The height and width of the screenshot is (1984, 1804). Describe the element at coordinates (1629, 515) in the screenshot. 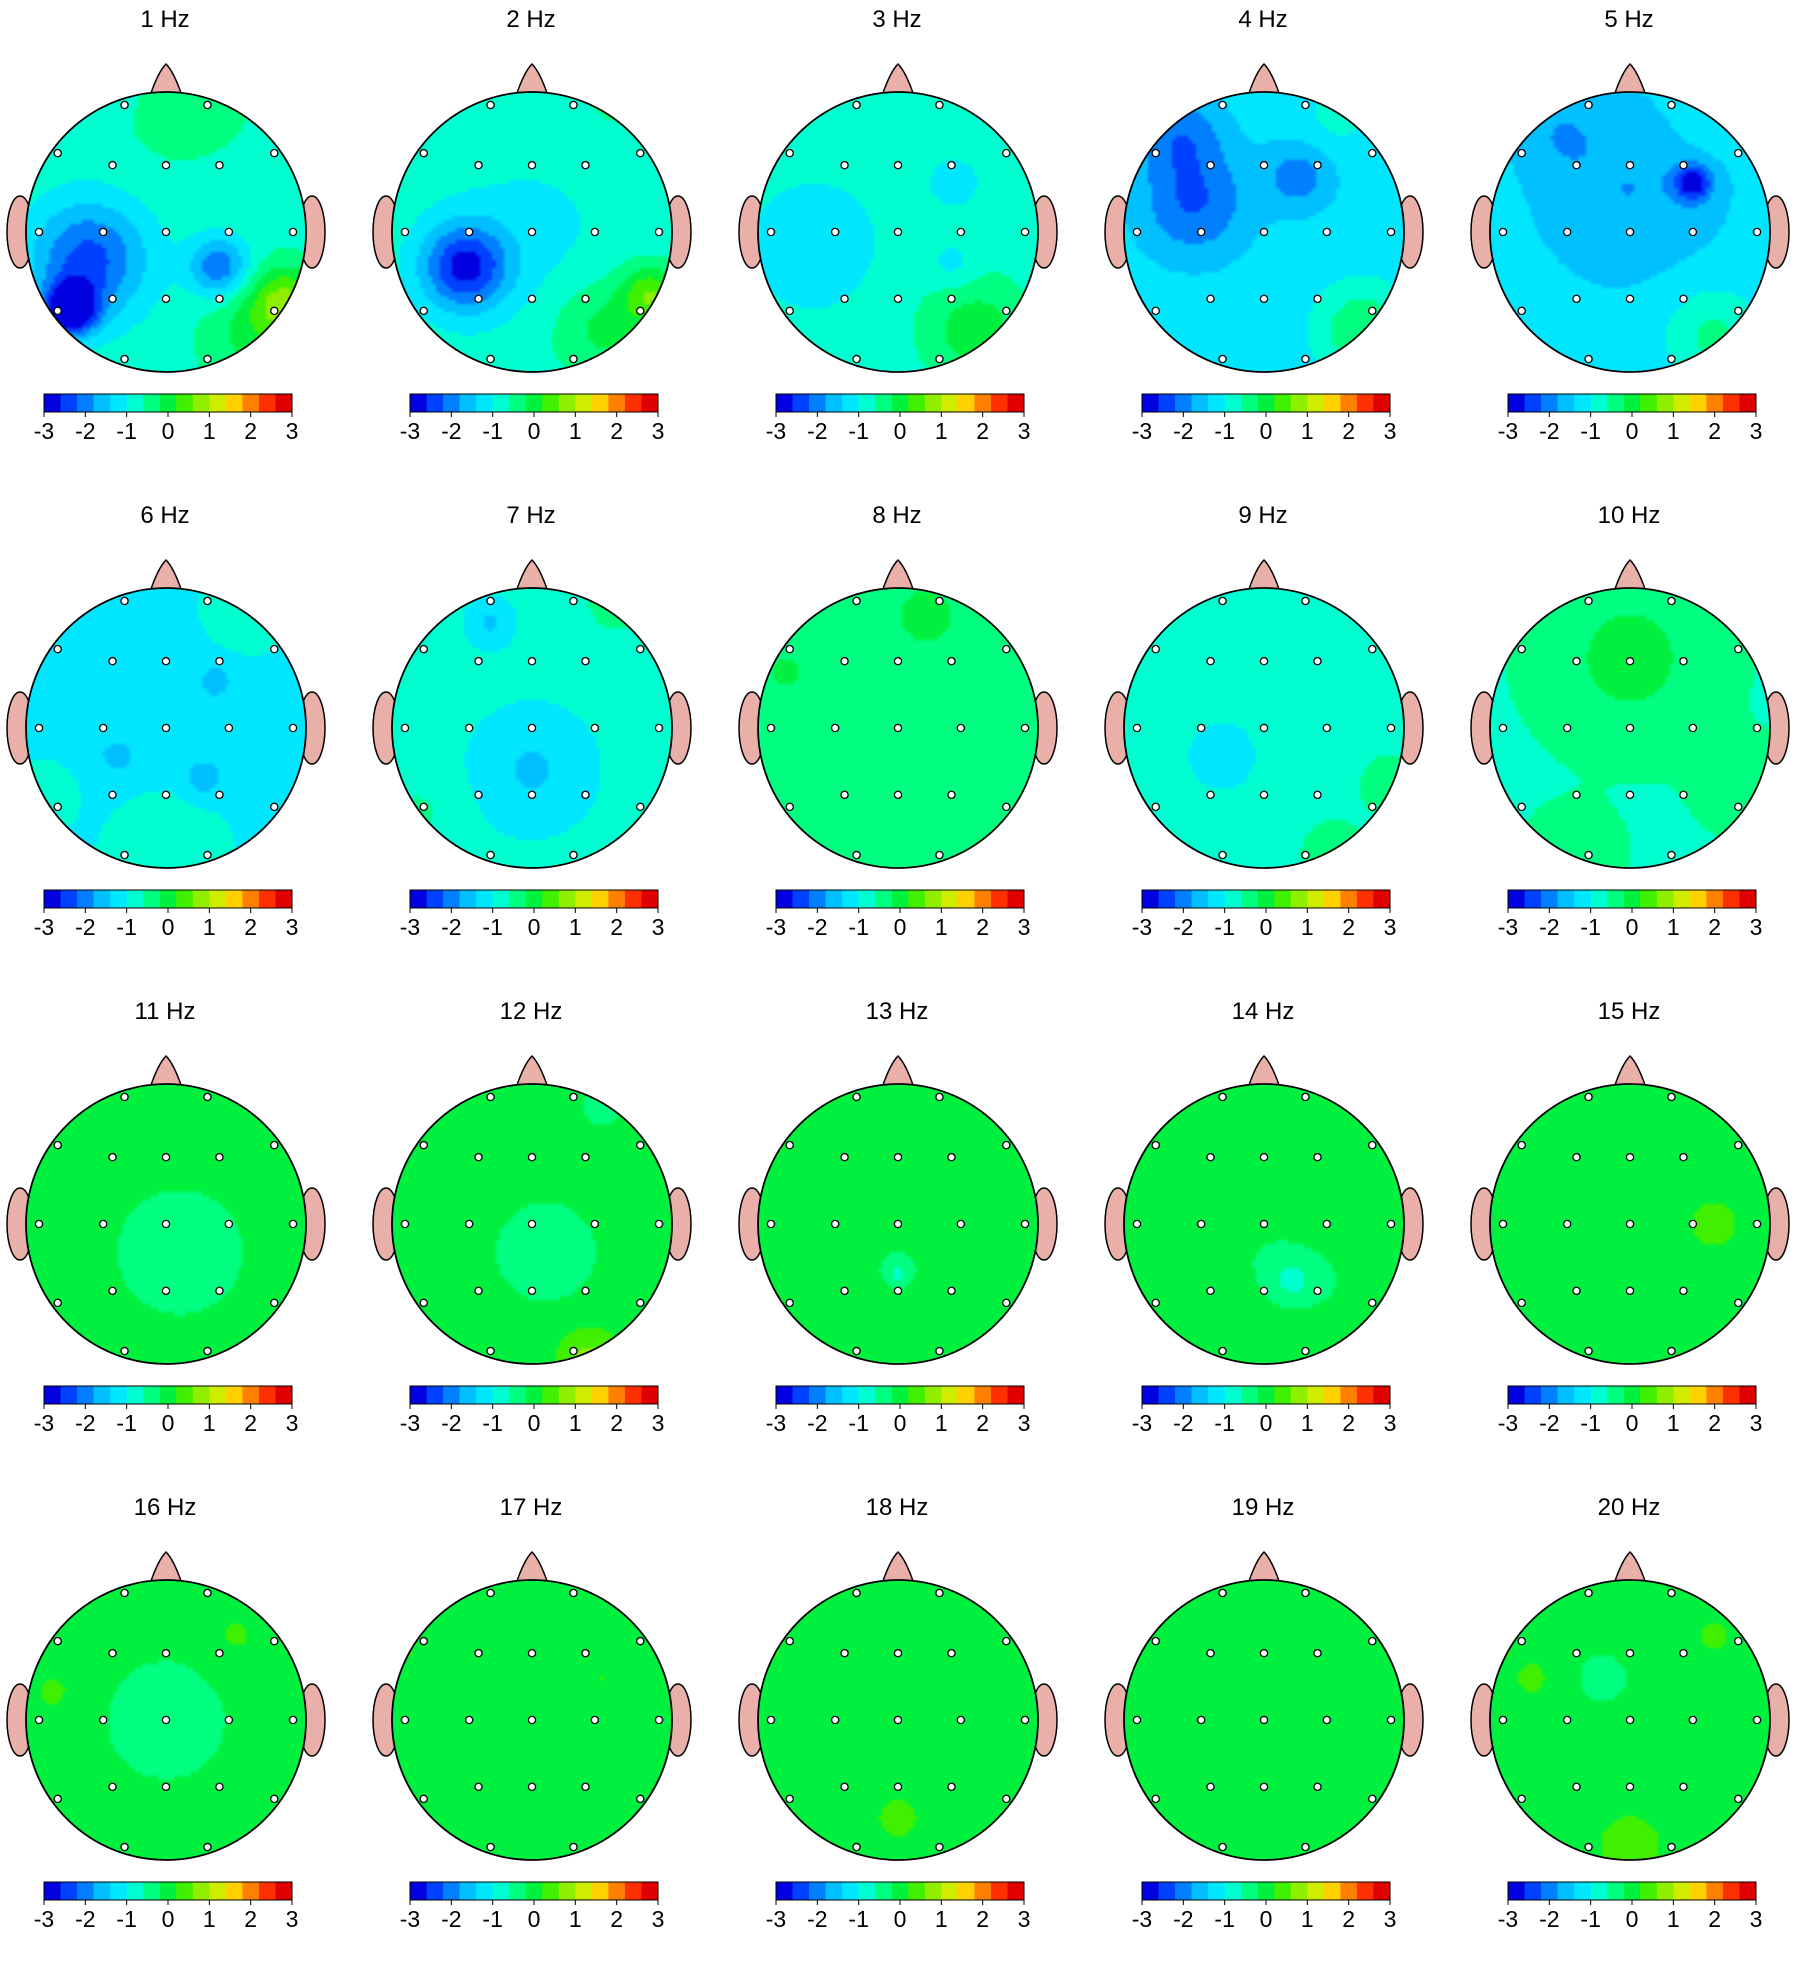

I see `panel-title: 10 Hz` at that location.